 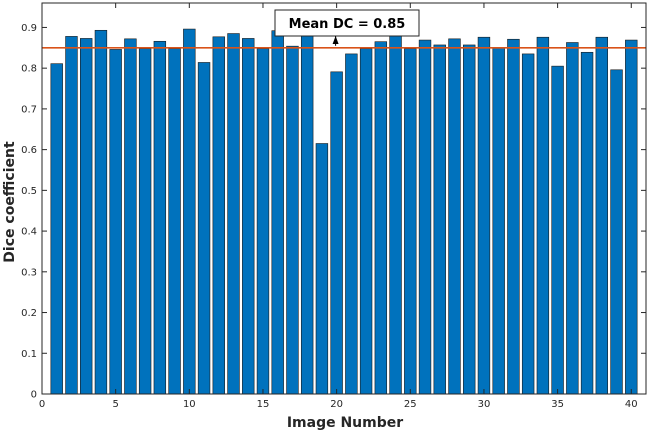 I want to click on x-tick-label-40: 40, so click(x=631, y=404).